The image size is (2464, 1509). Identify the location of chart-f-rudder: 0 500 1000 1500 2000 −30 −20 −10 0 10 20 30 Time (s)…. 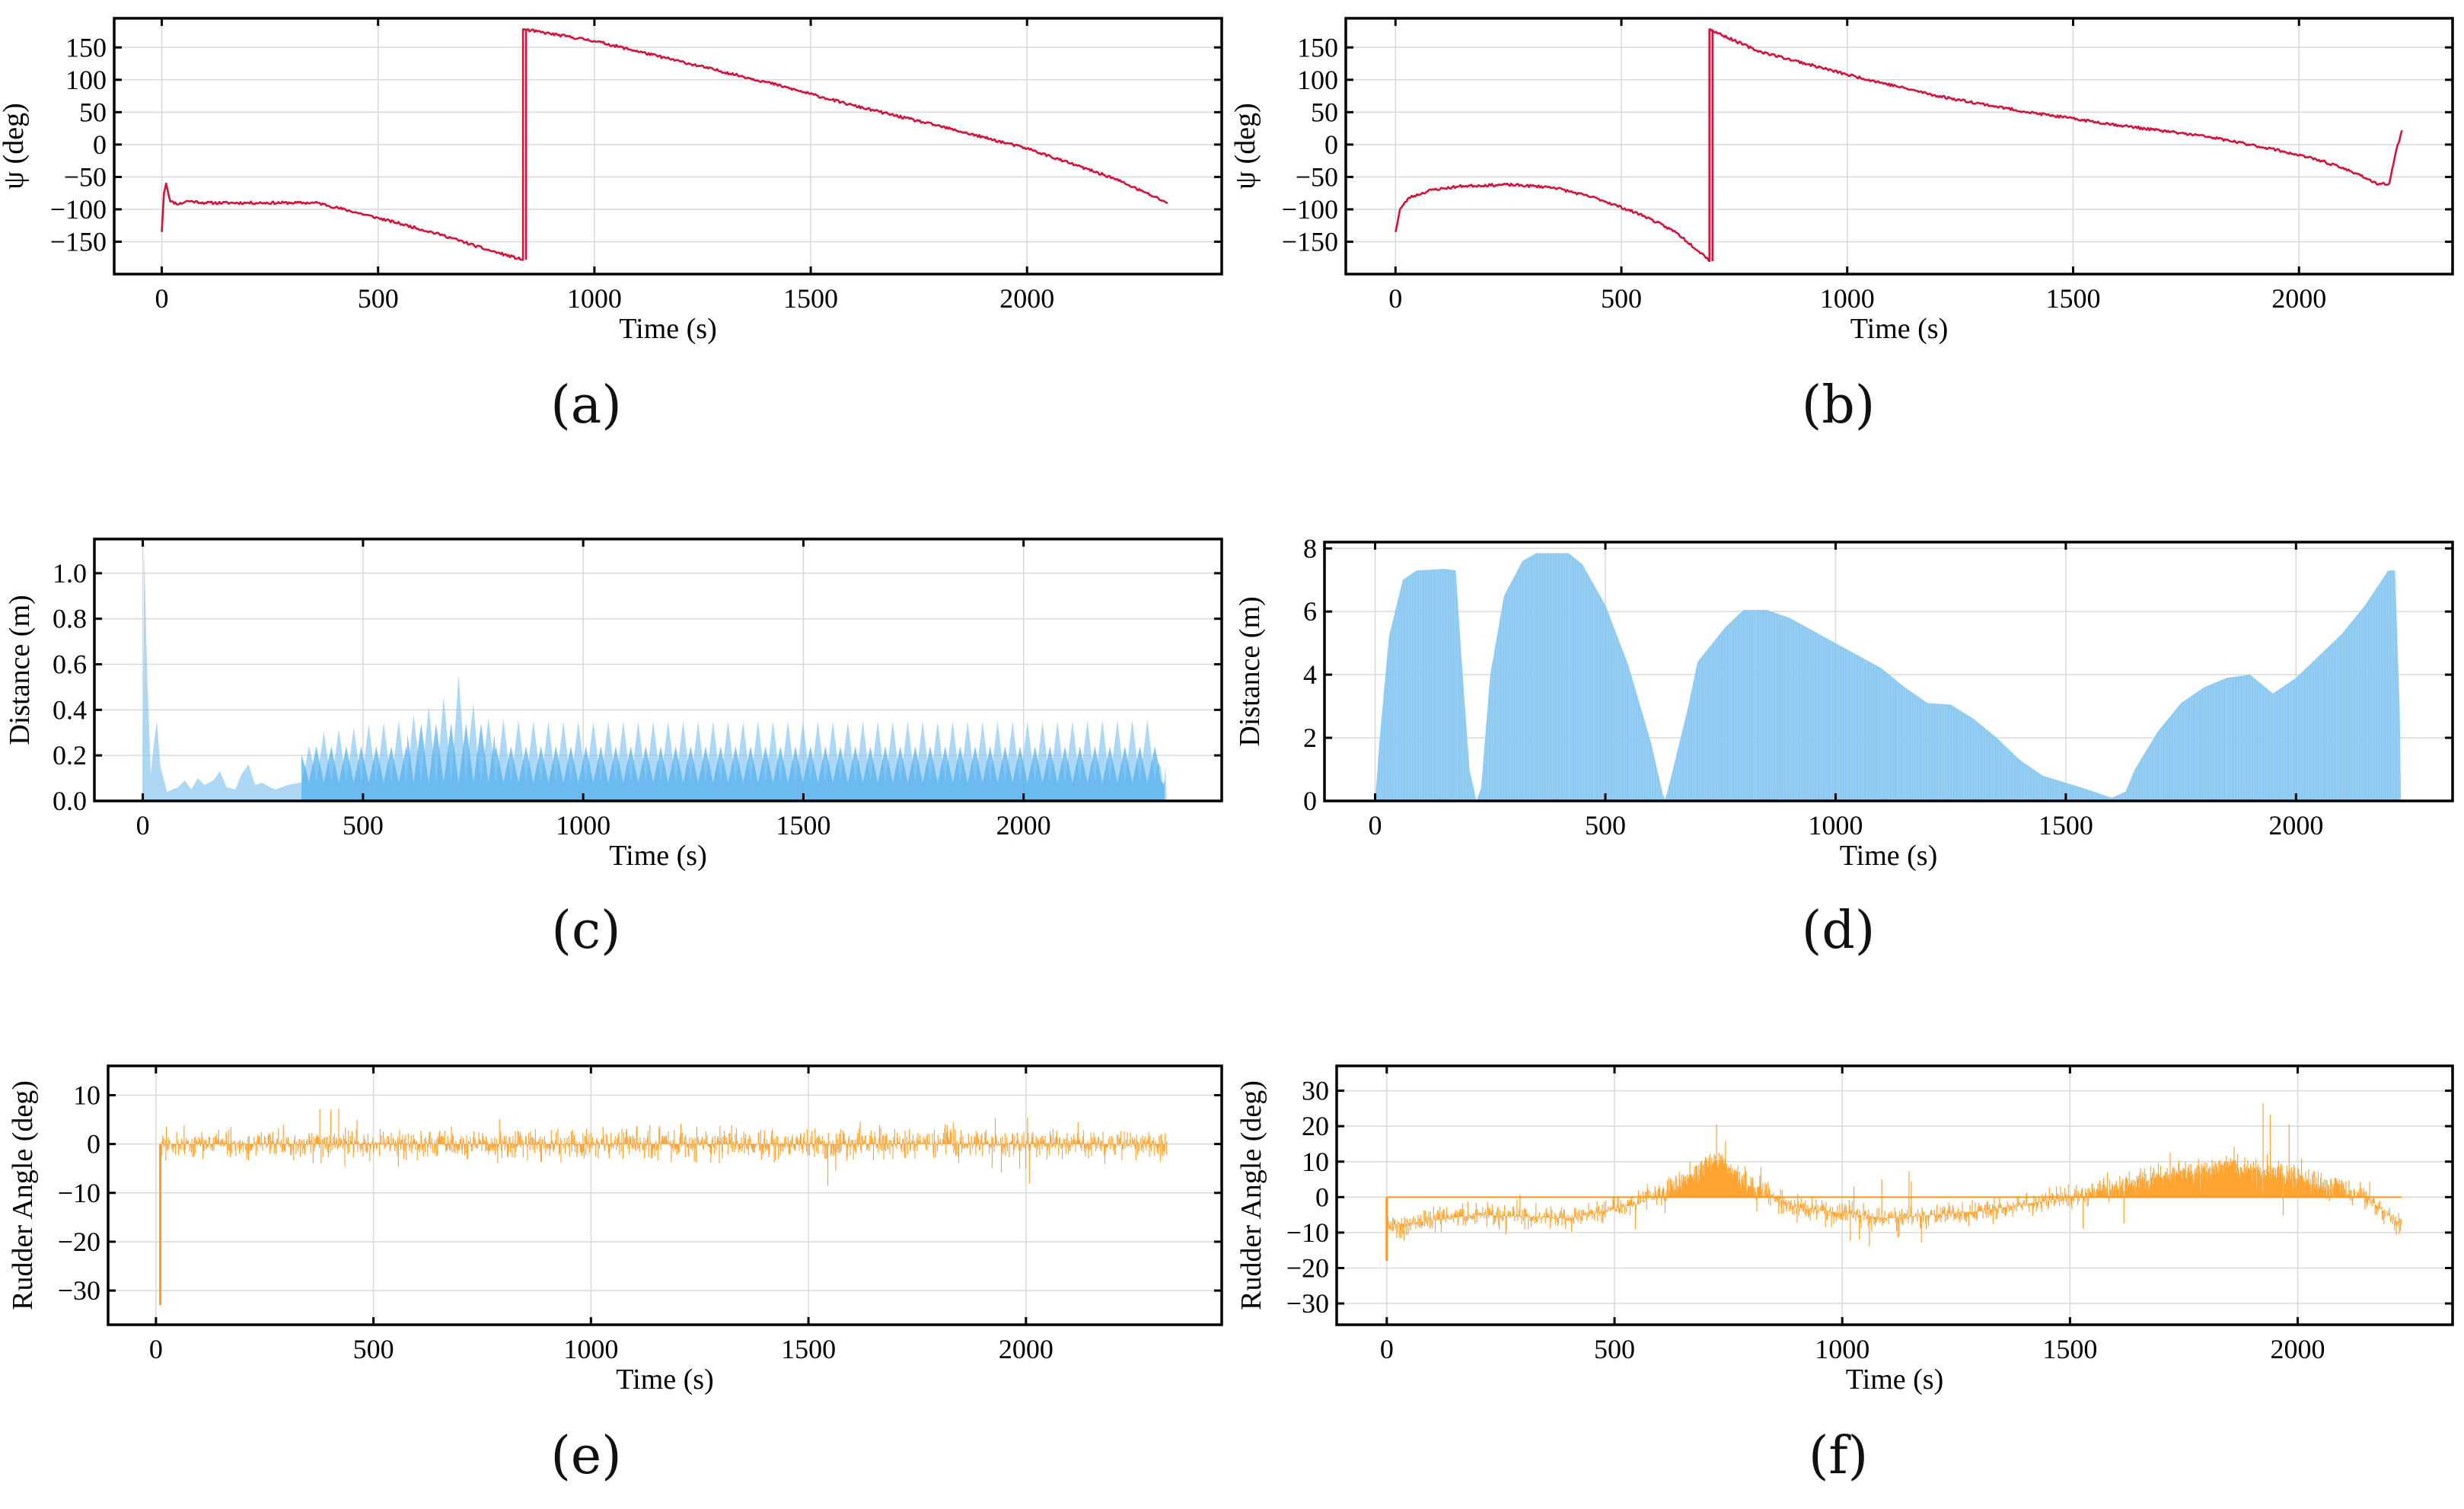
(1845, 1275).